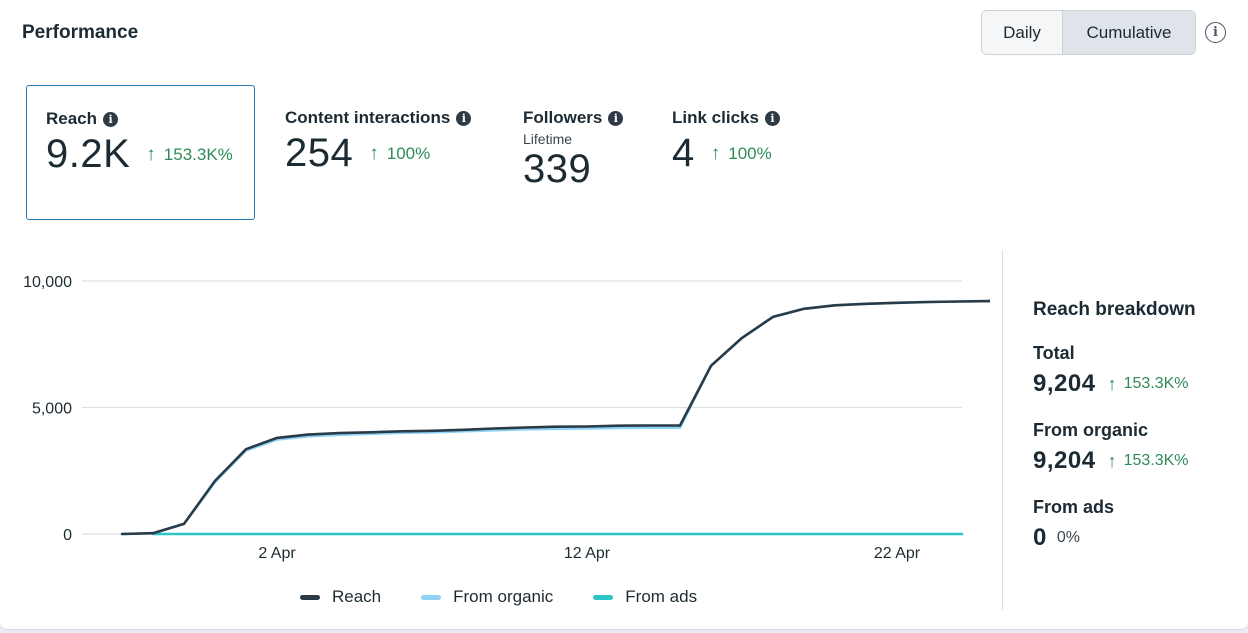 The image size is (1248, 633). What do you see at coordinates (1002, 430) in the screenshot?
I see `divider` at bounding box center [1002, 430].